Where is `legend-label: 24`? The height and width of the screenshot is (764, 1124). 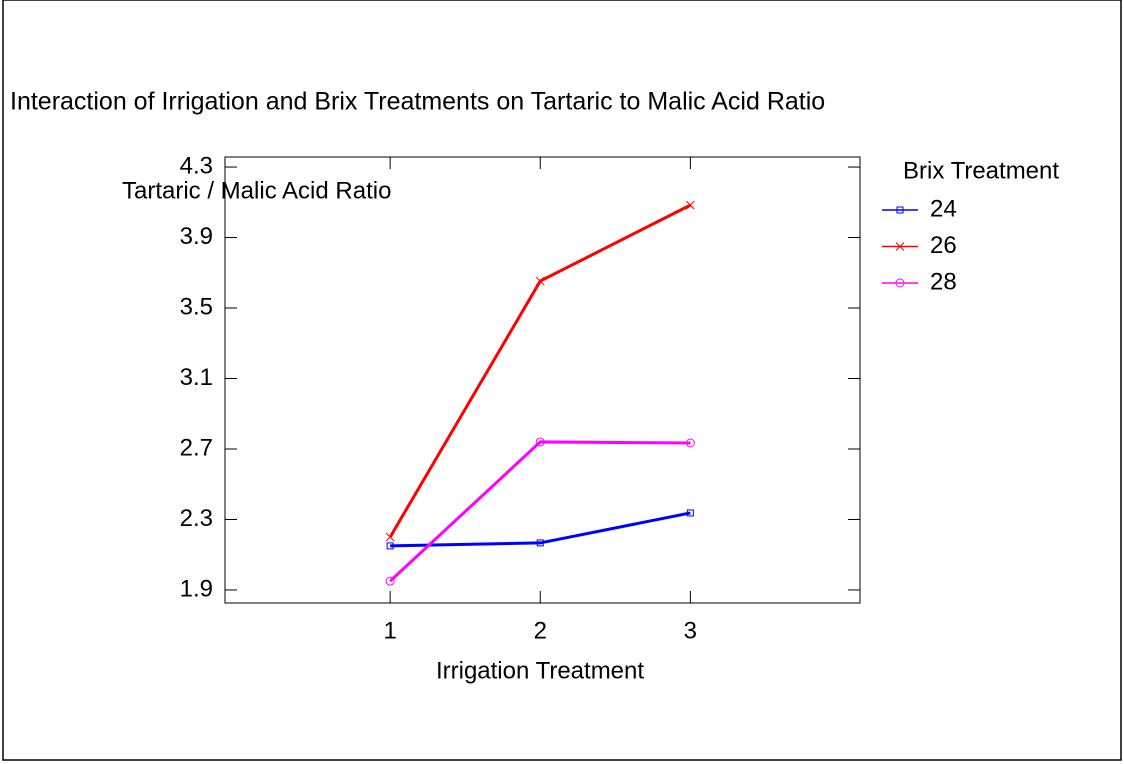 legend-label: 24 is located at coordinates (943, 208).